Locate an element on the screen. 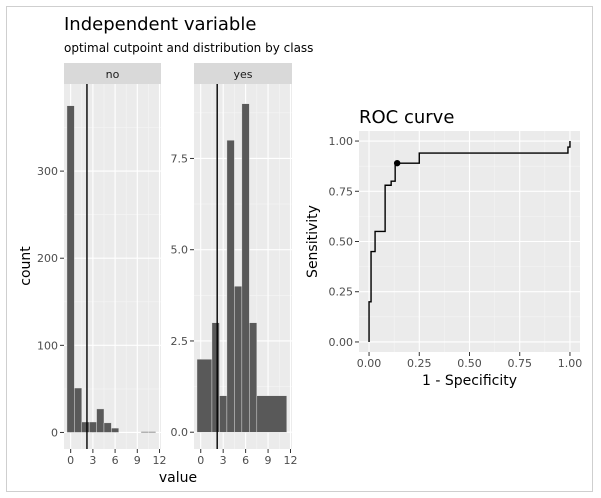 The image size is (601, 498). roc-y-tick-label: 0.25 is located at coordinates (341, 292).